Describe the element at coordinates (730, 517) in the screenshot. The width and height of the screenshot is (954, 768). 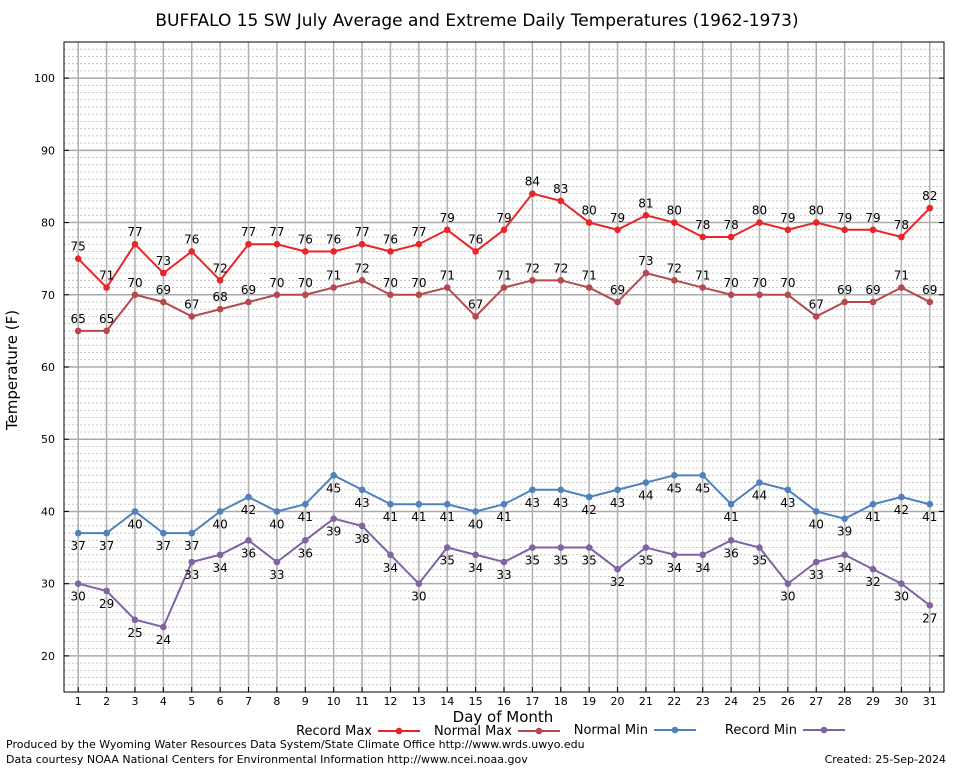
I see `normal-min-data-label: 41` at that location.